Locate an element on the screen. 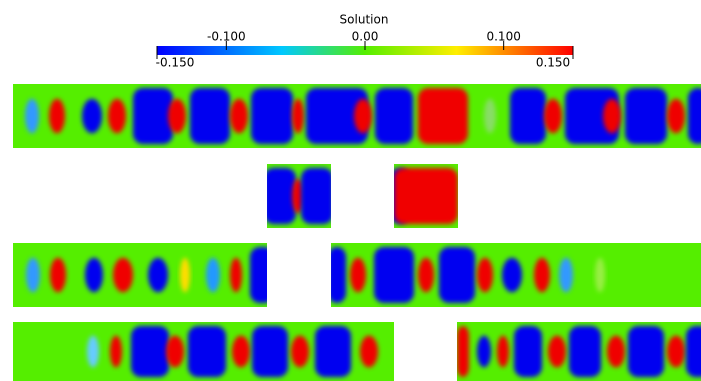  colorbar-tick-label: 0.00 is located at coordinates (365, 37).